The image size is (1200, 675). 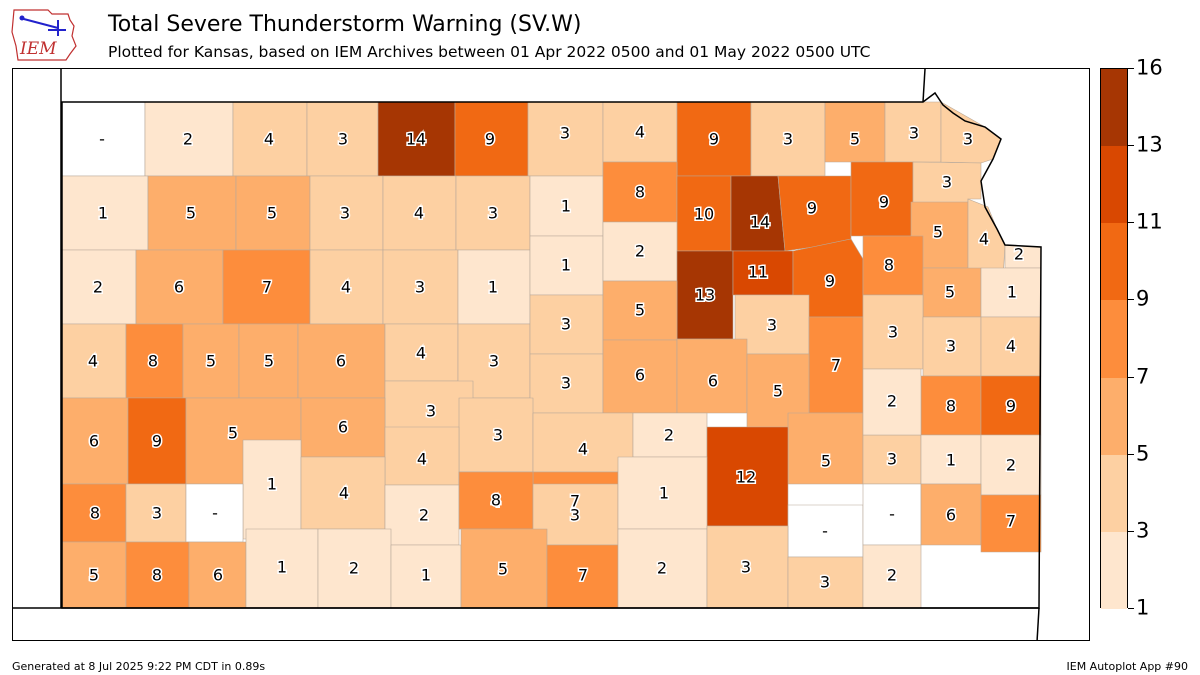 What do you see at coordinates (1143, 453) in the screenshot?
I see `colorbar-tick-label: 5` at bounding box center [1143, 453].